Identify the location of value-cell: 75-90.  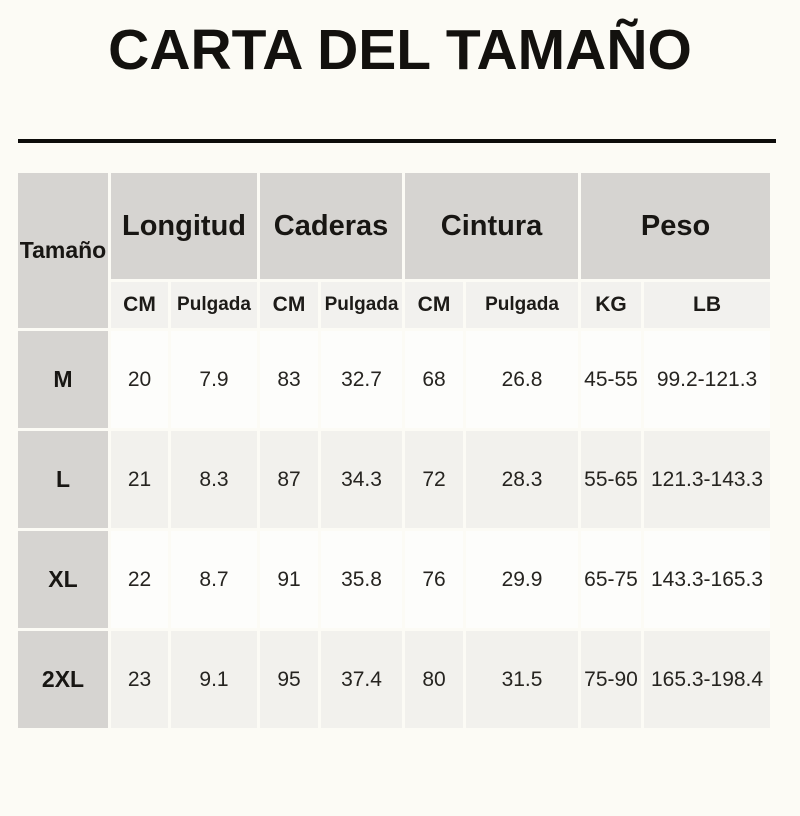
(611, 680).